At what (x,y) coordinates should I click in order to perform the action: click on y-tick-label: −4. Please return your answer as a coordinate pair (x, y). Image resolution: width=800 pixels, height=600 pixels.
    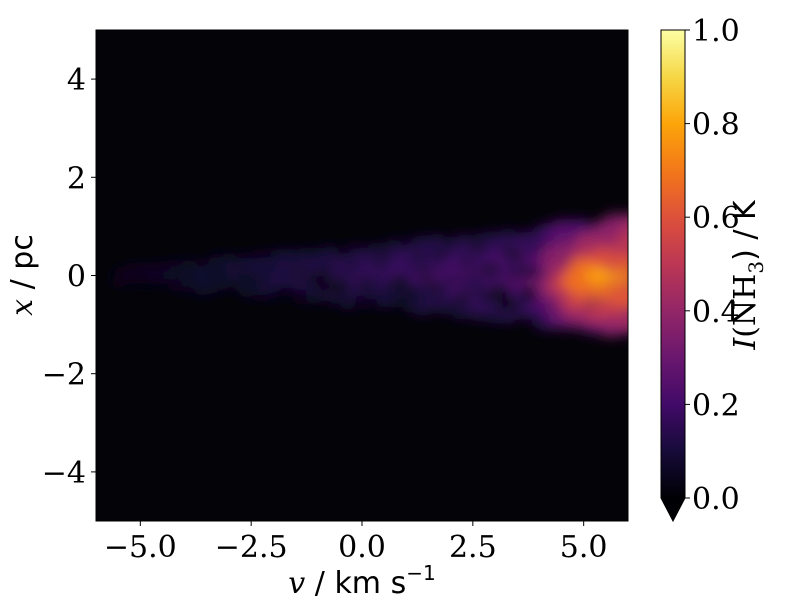
    Looking at the image, I should click on (64, 473).